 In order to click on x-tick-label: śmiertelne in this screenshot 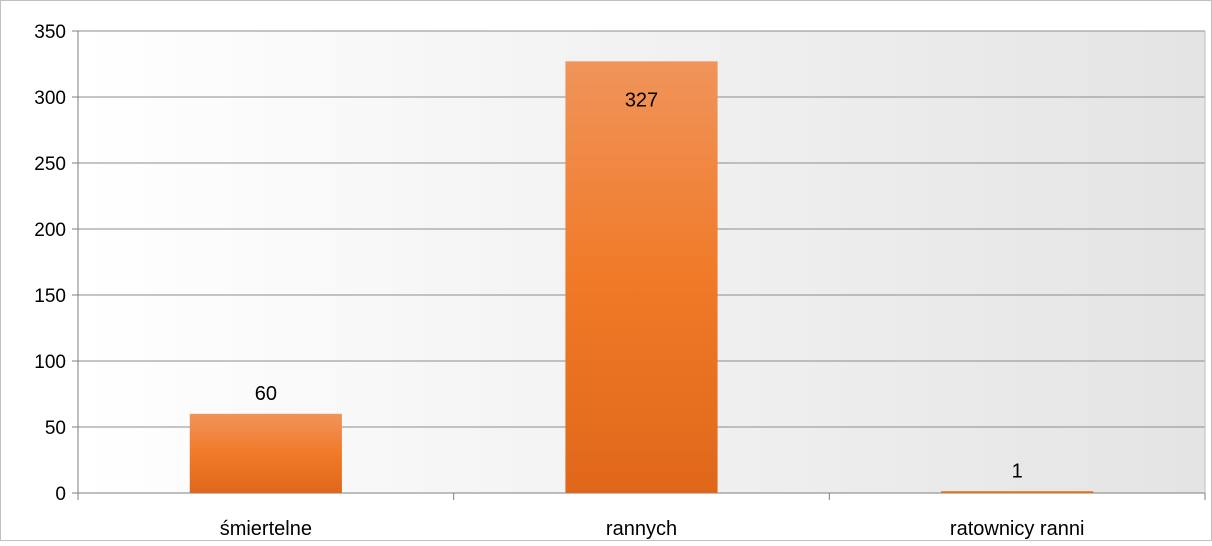, I will do `click(266, 529)`.